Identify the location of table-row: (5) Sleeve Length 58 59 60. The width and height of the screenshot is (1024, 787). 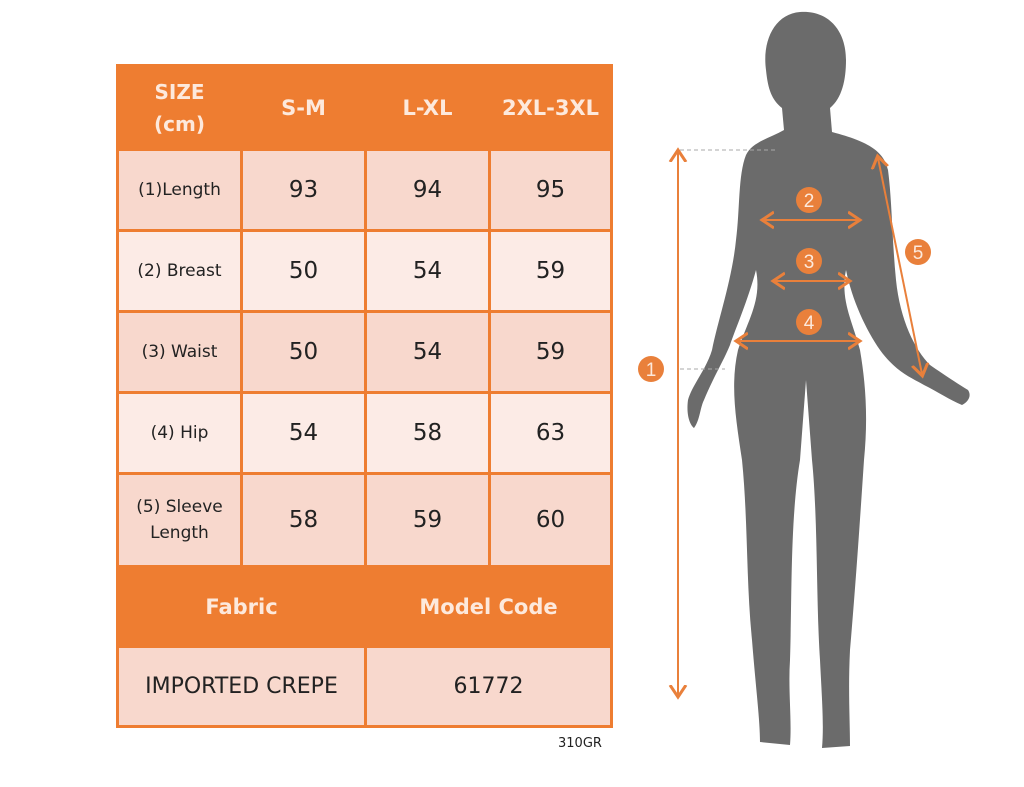
(364, 520).